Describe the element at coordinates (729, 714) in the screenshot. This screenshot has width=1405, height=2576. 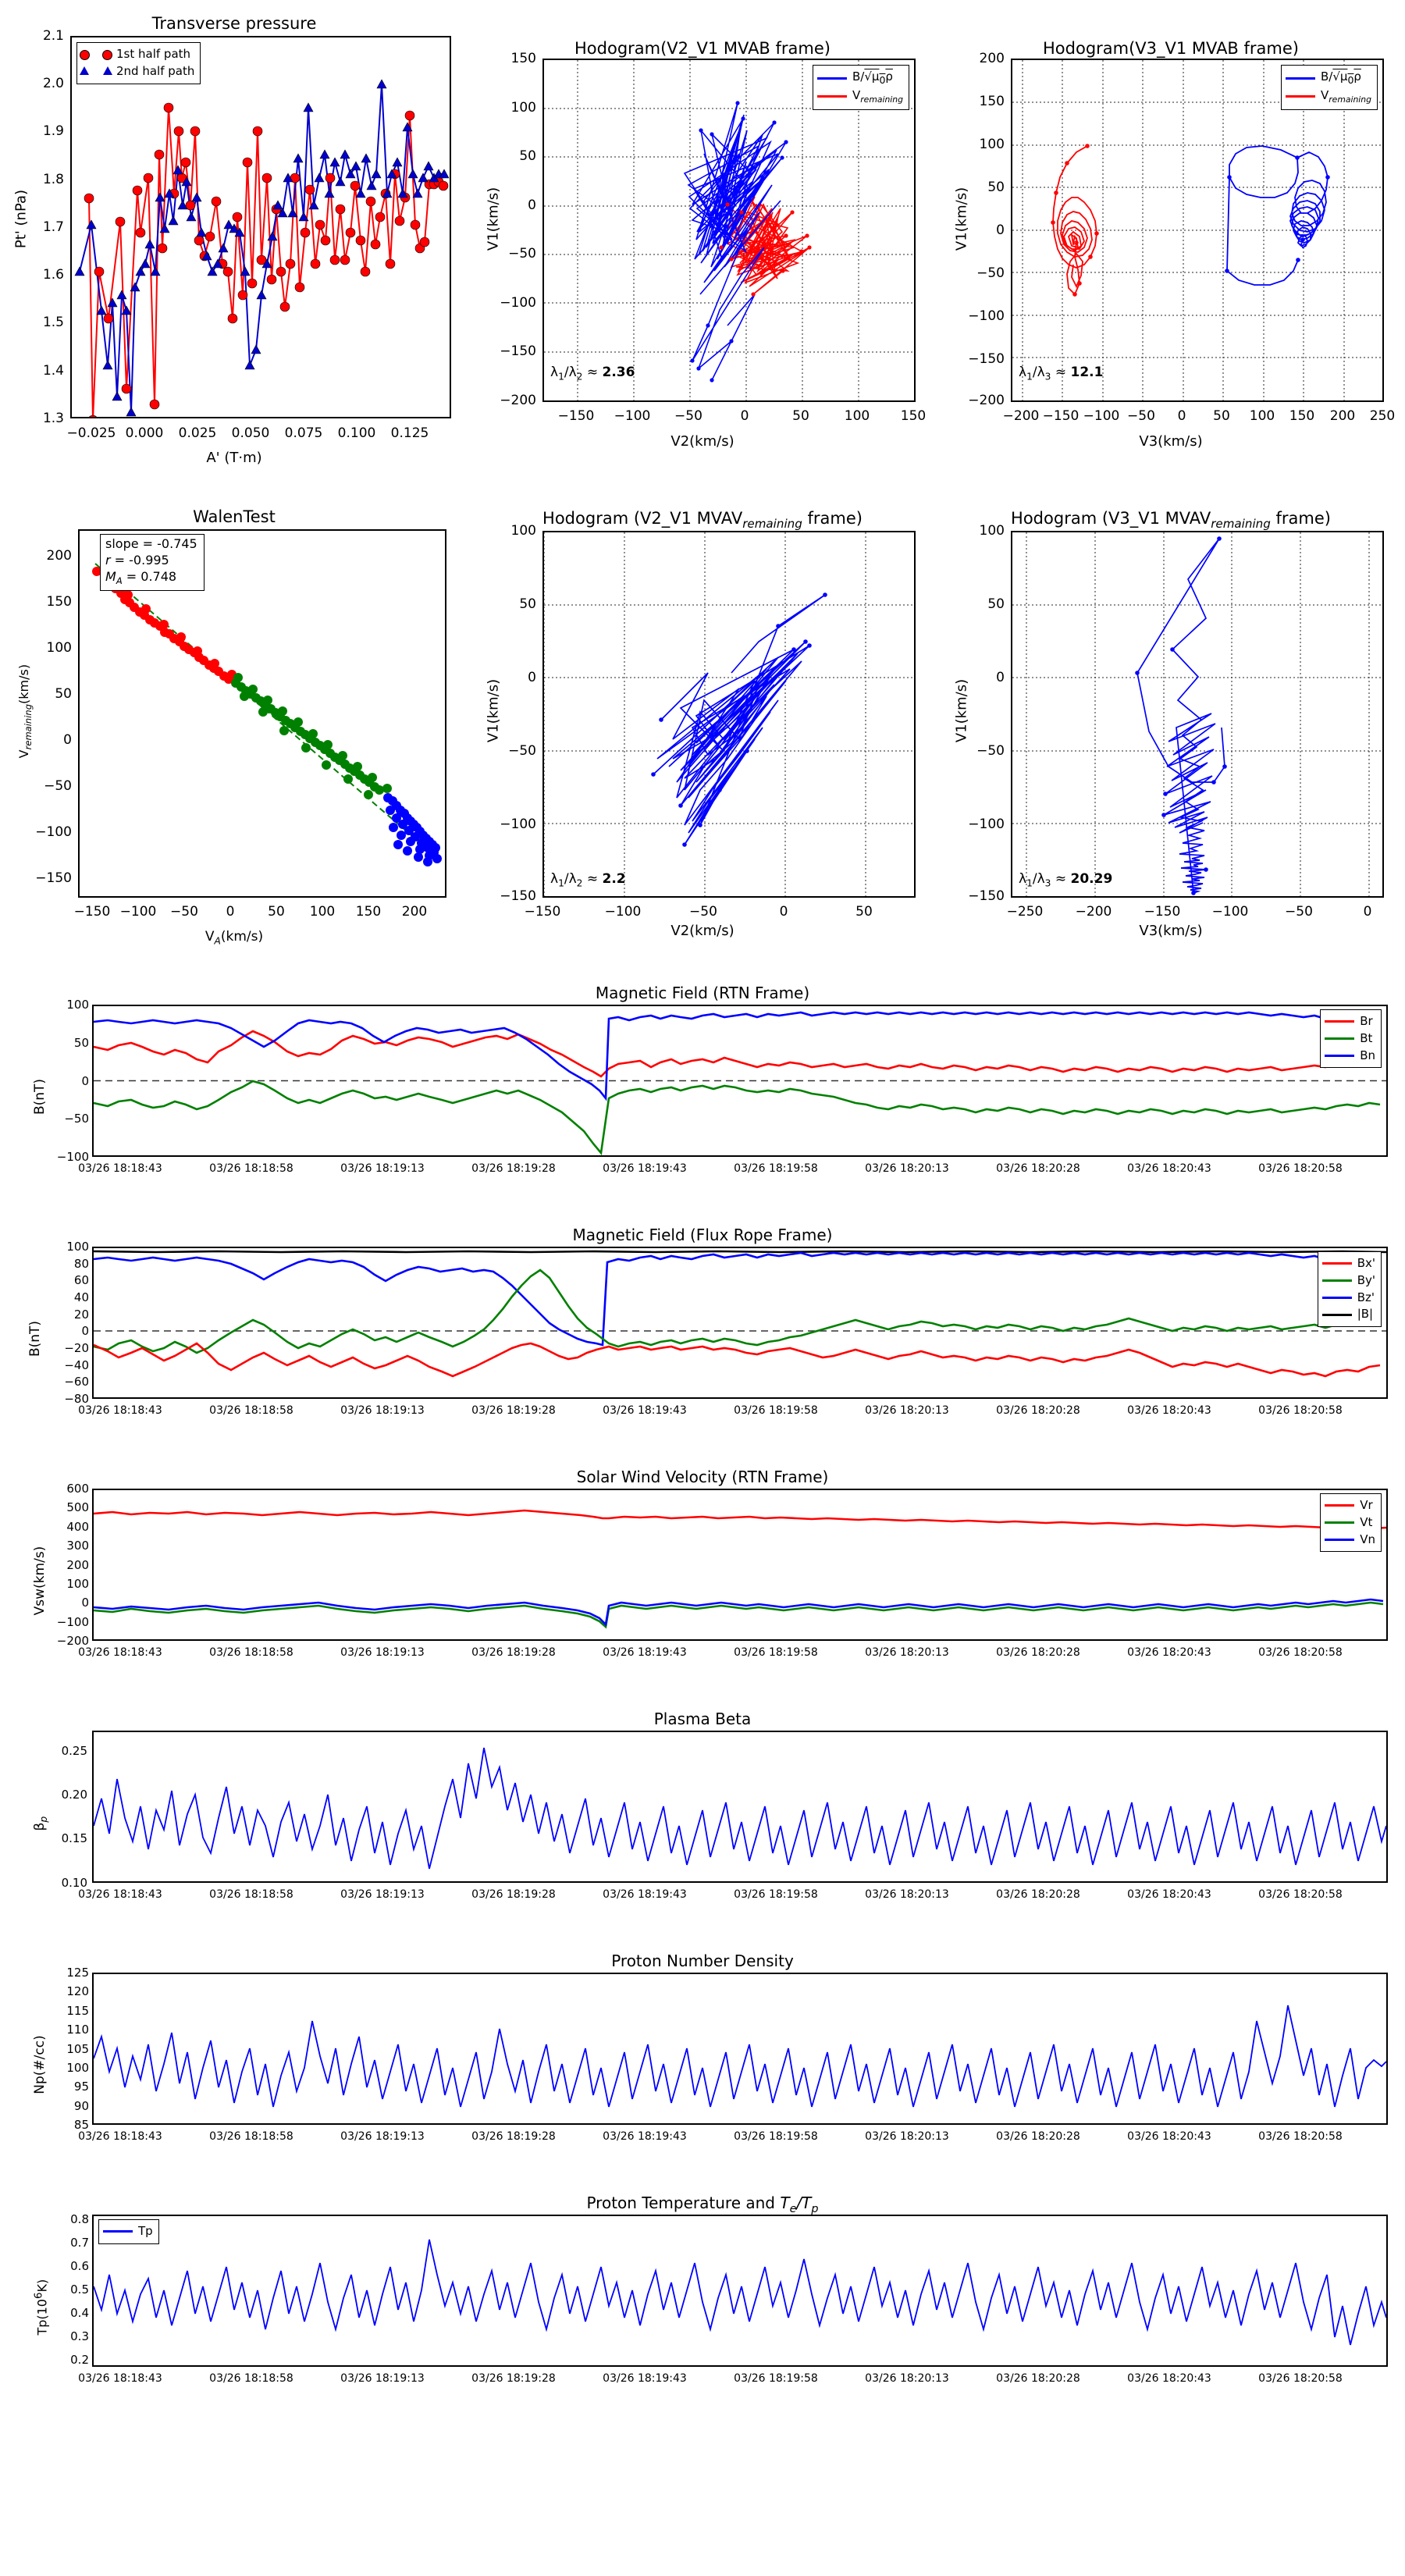
I see `plot-area: λ1/λ2 ≈ 2.2` at that location.